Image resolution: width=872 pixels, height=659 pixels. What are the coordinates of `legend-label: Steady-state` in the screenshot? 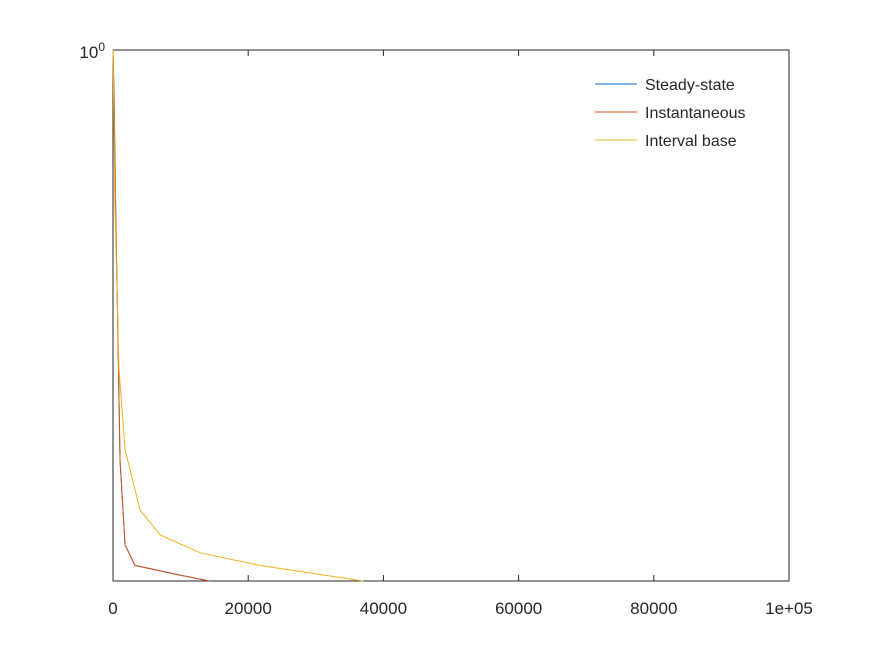 It's located at (690, 85).